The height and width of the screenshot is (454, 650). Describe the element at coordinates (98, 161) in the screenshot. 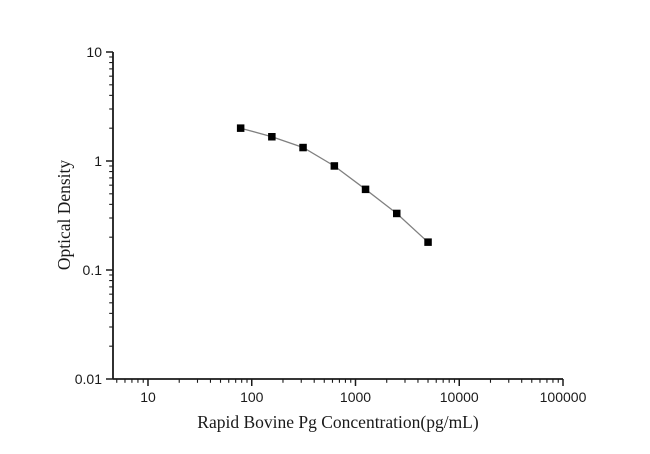

I see `y-tick-label: 1` at that location.